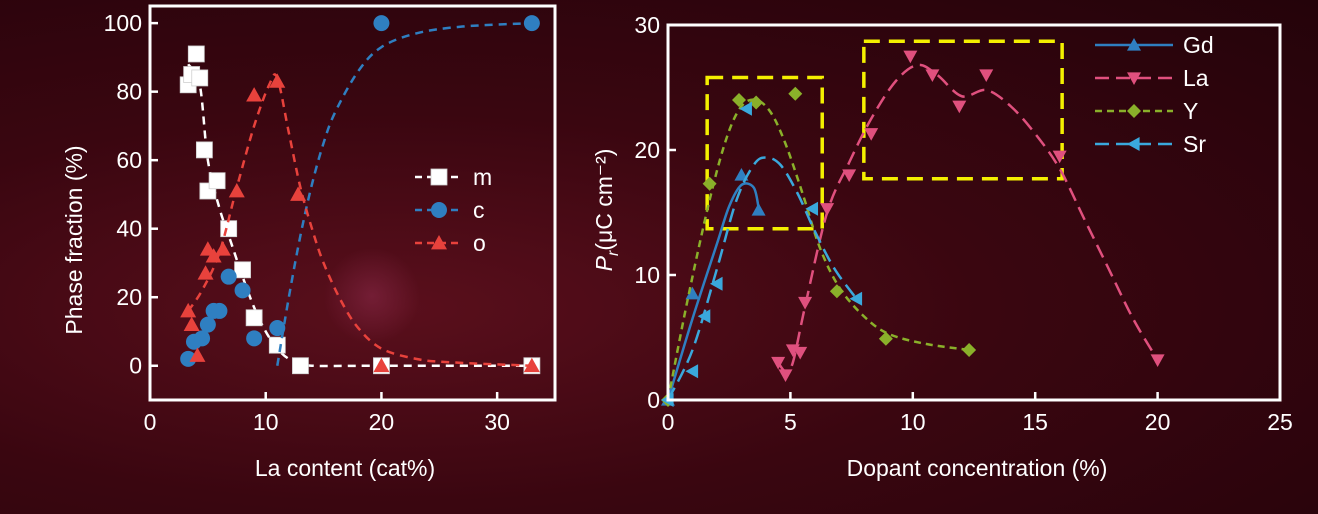 This screenshot has width=1318, height=514. Describe the element at coordinates (1198, 45) in the screenshot. I see `legend-label: Gd` at that location.